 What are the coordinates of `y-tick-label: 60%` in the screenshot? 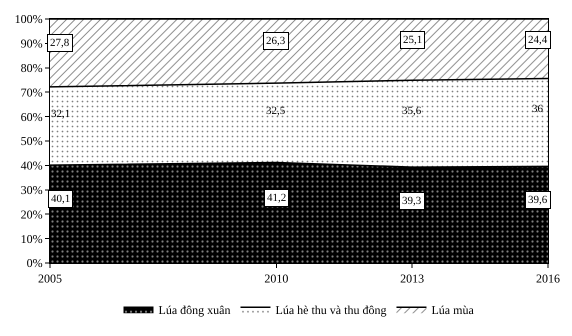 It's located at (31, 117).